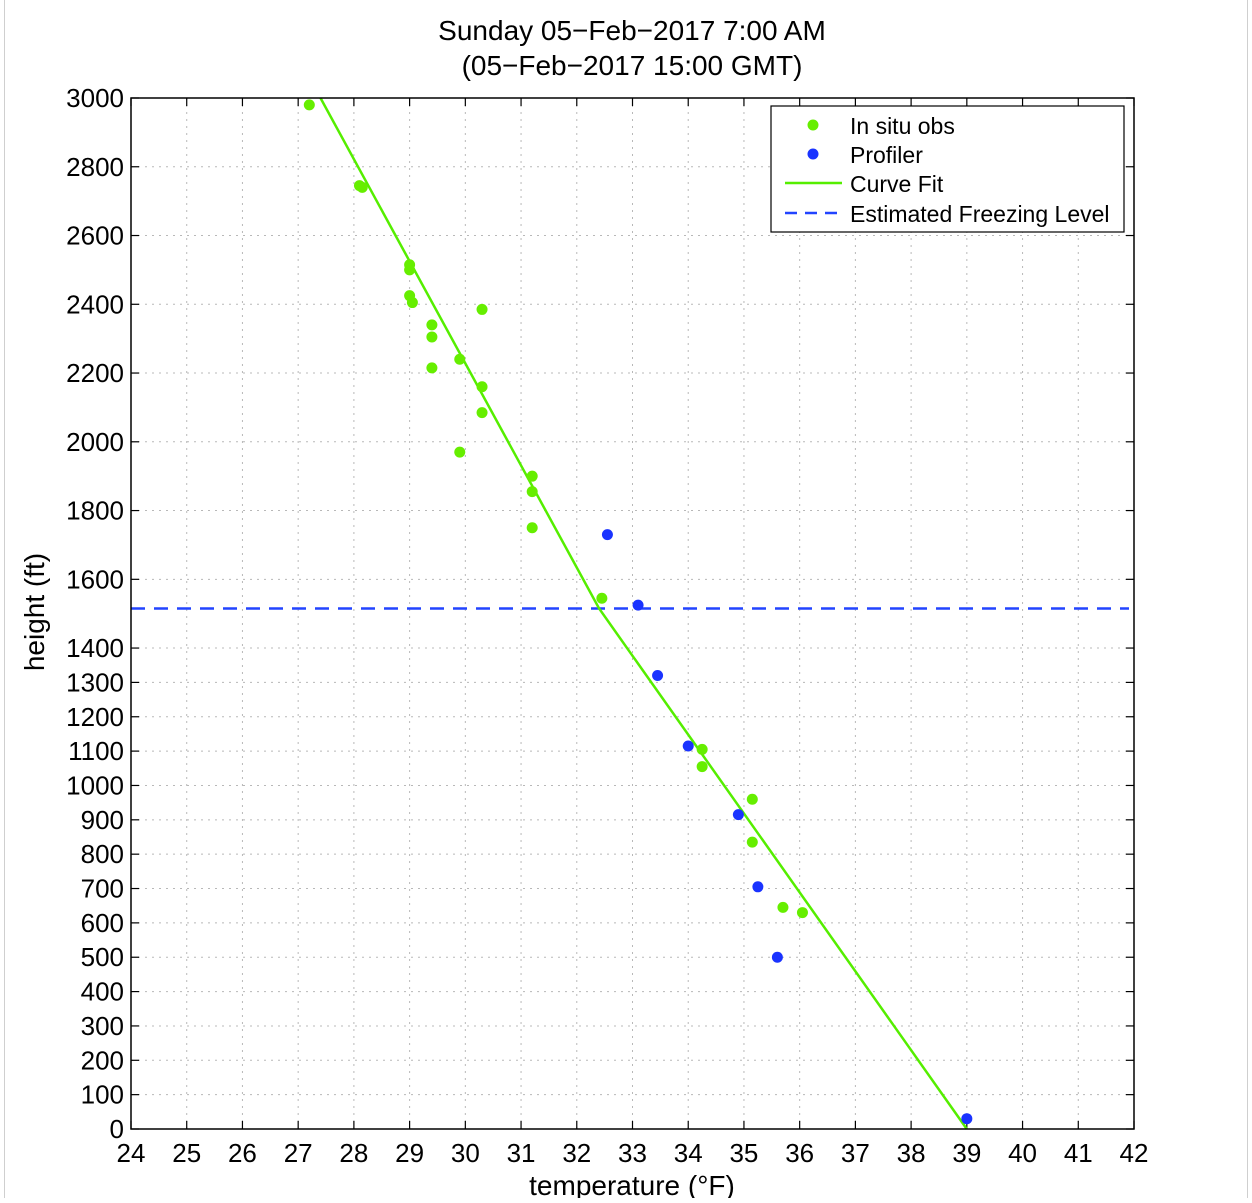 The width and height of the screenshot is (1252, 1203). What do you see at coordinates (95, 98) in the screenshot?
I see `y-tick-label: 3000` at bounding box center [95, 98].